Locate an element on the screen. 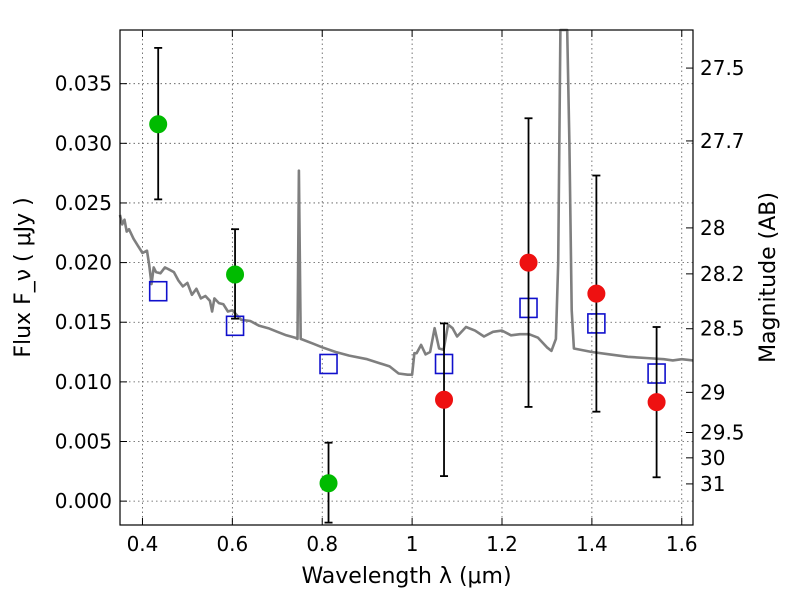 Image resolution: width=800 pixels, height=604 pixels. y2-tick-label: 28.2 is located at coordinates (722, 274).